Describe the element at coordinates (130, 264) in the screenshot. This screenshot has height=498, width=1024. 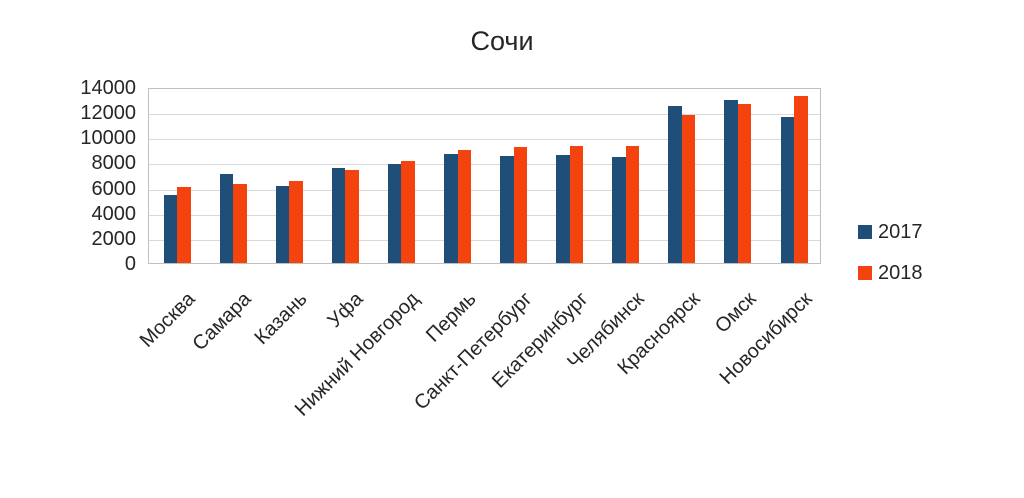
I see `y-tick-label: 0` at that location.